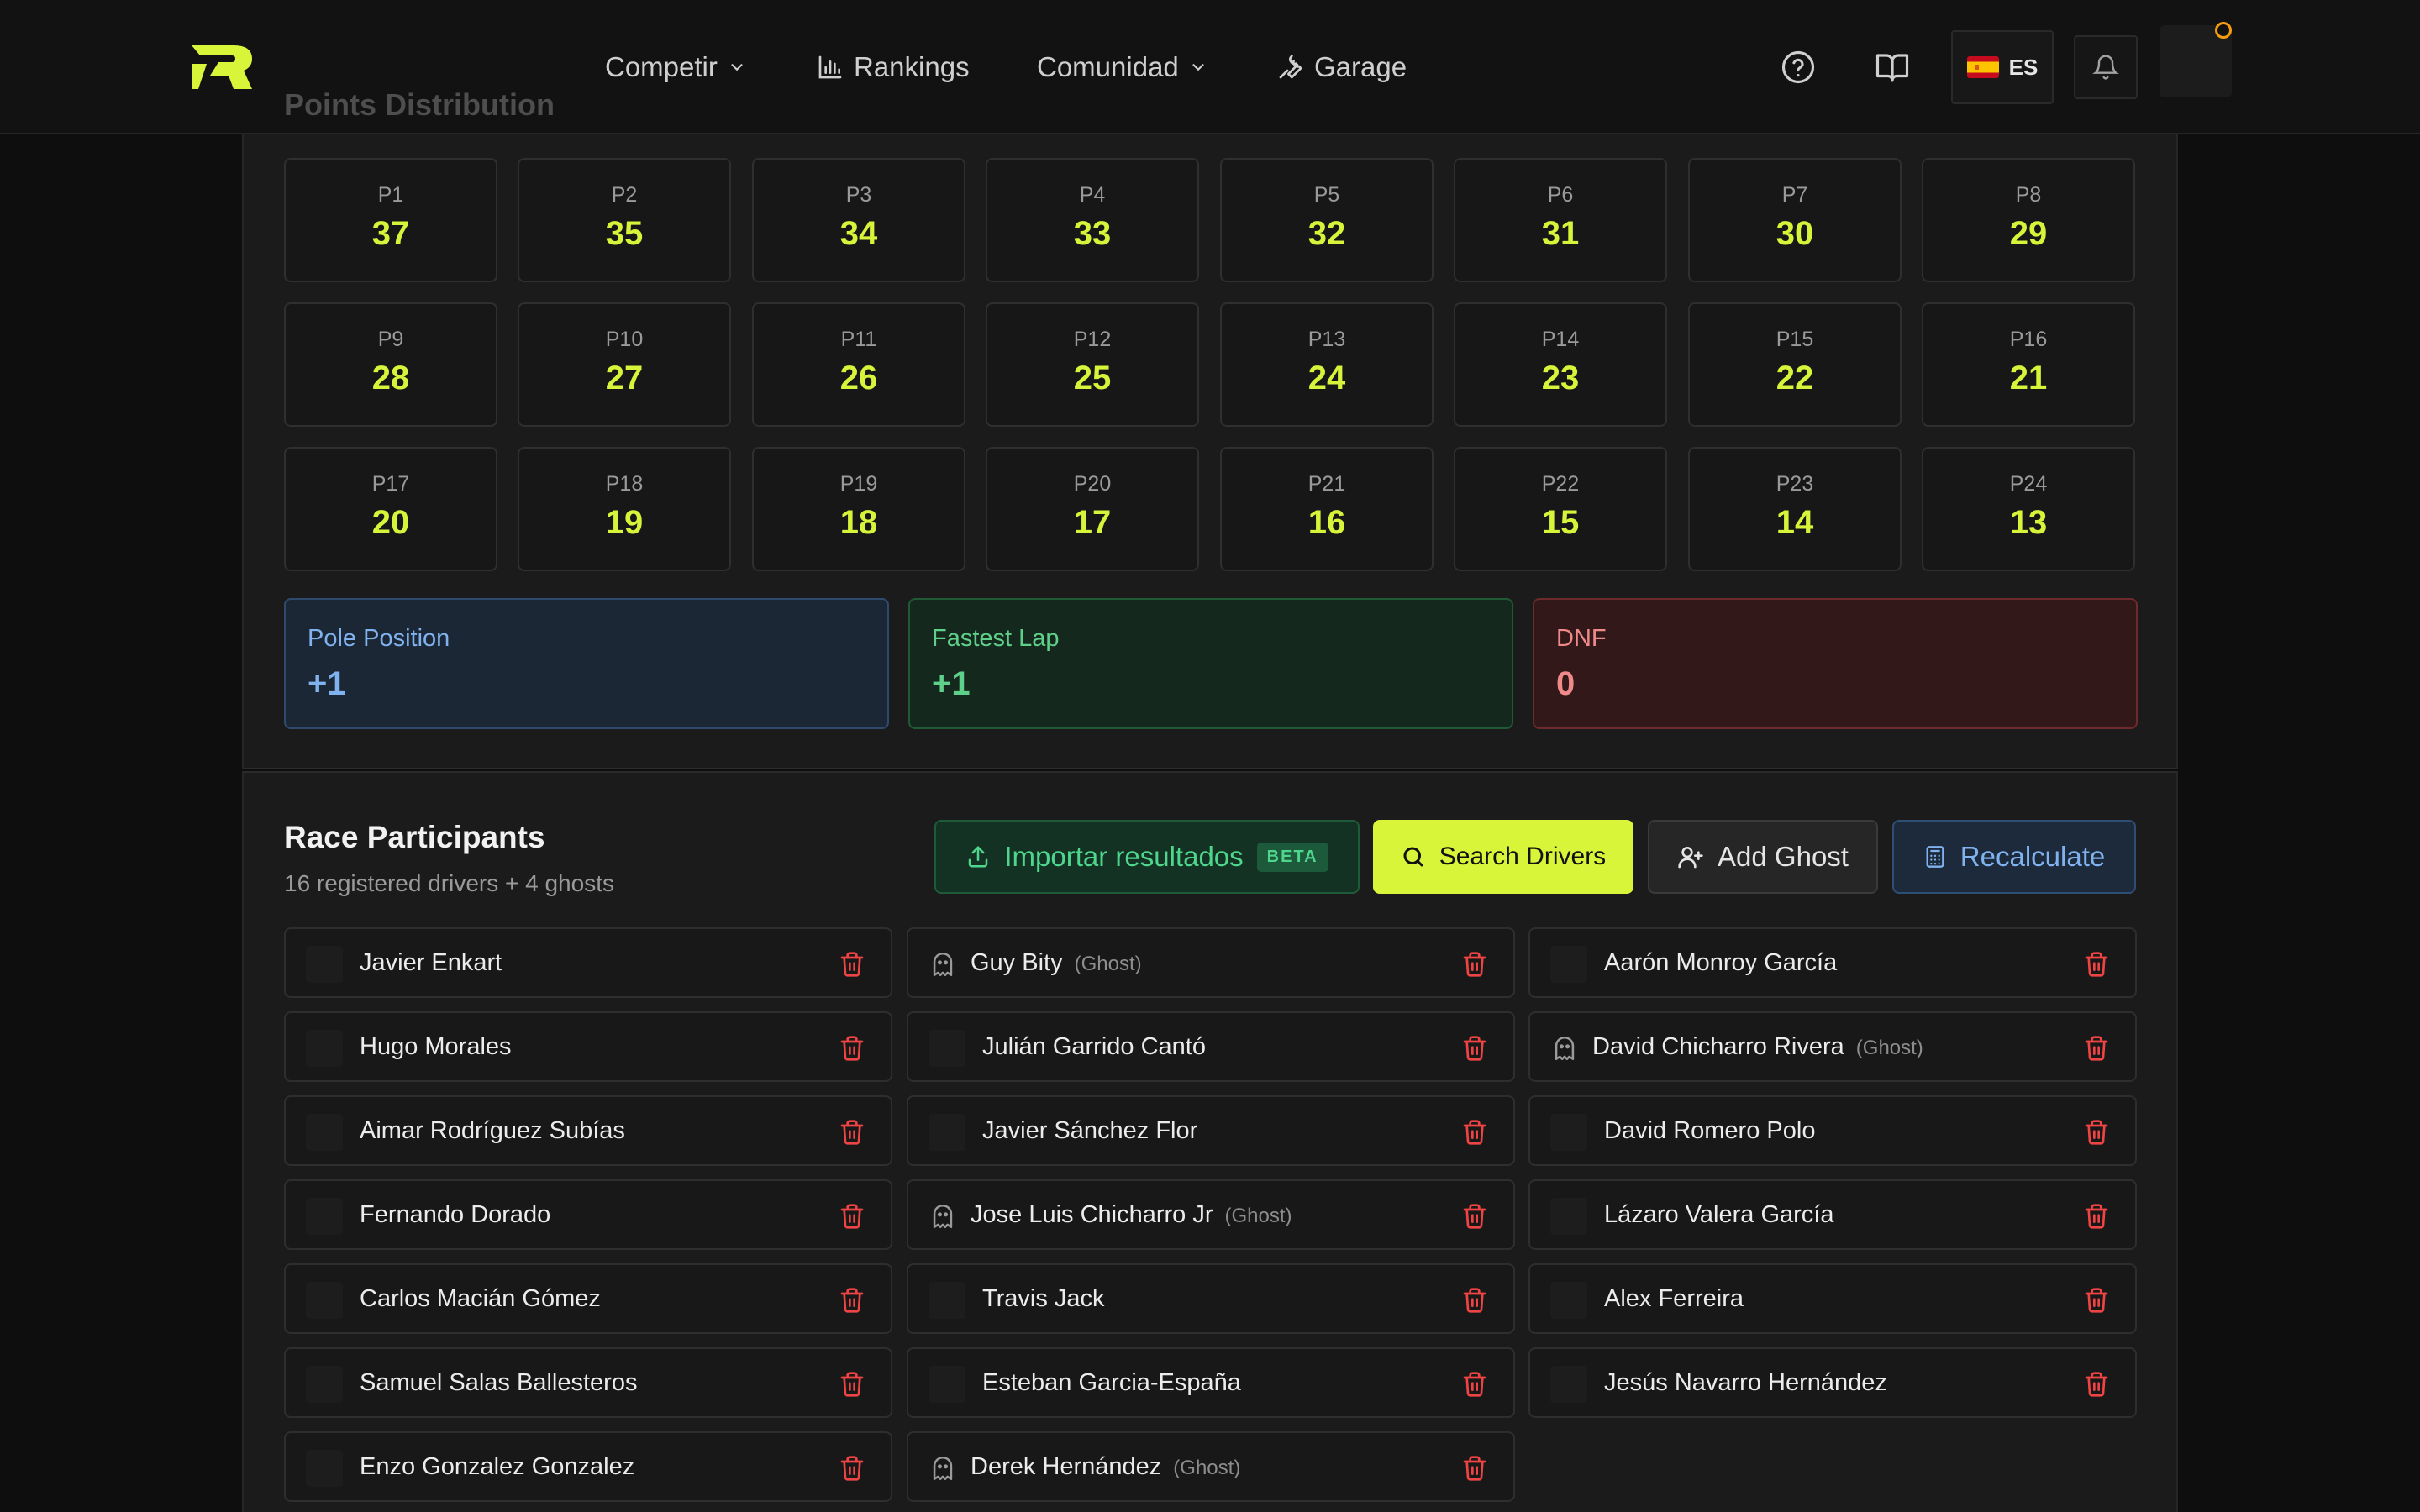 This screenshot has height=1512, width=2420. Describe the element at coordinates (1745, 1383) in the screenshot. I see `driver-name-wrap: Jesús Navarro Hernández` at that location.